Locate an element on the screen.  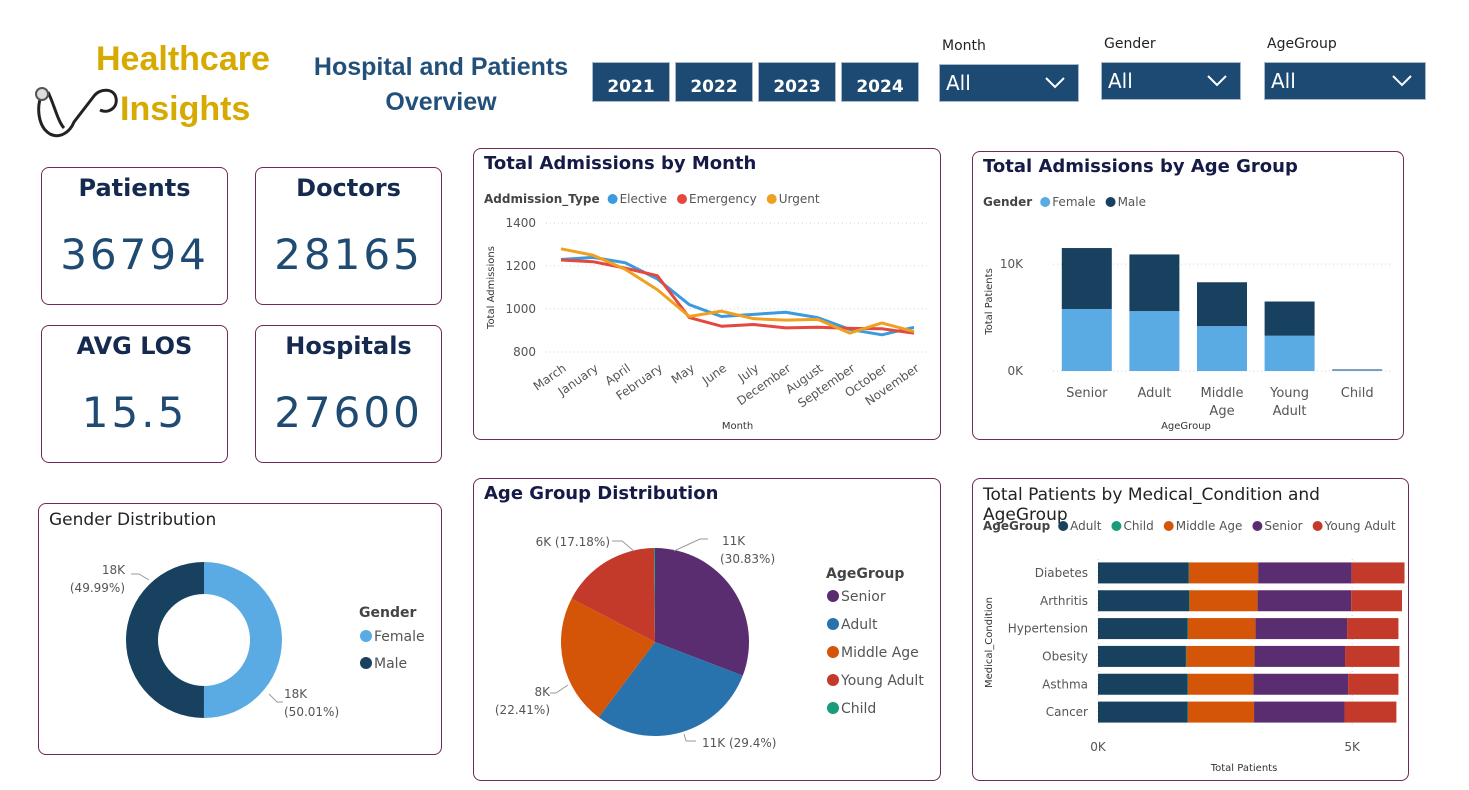
pie-slice-senior is located at coordinates (702, 612).